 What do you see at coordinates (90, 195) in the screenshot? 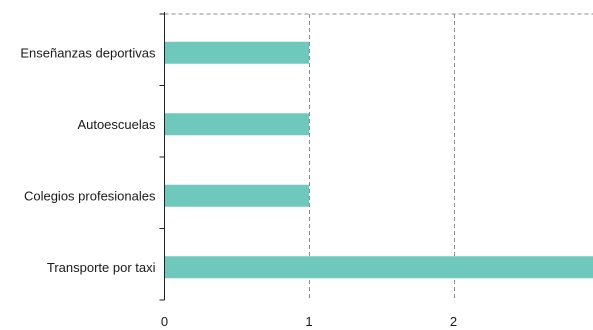
I see `category-label: Colegios profesionales` at bounding box center [90, 195].